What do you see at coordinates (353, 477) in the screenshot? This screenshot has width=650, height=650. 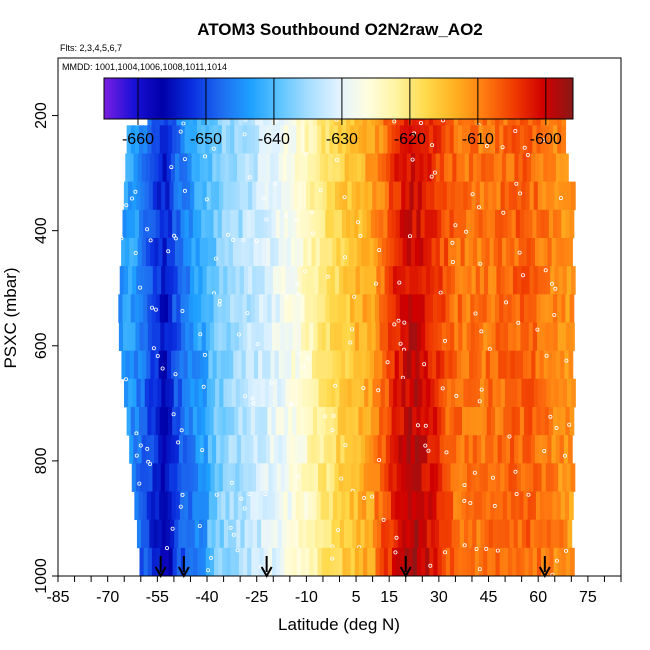 I see `curtain-band` at bounding box center [353, 477].